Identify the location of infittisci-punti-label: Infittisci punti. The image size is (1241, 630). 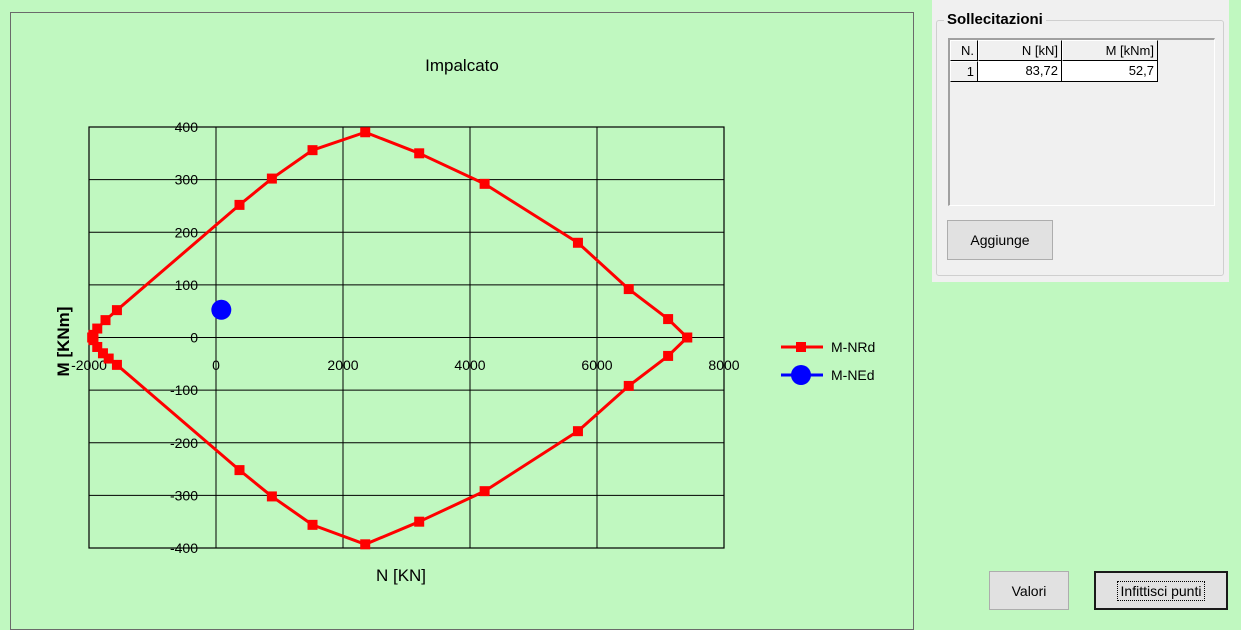
(1161, 590).